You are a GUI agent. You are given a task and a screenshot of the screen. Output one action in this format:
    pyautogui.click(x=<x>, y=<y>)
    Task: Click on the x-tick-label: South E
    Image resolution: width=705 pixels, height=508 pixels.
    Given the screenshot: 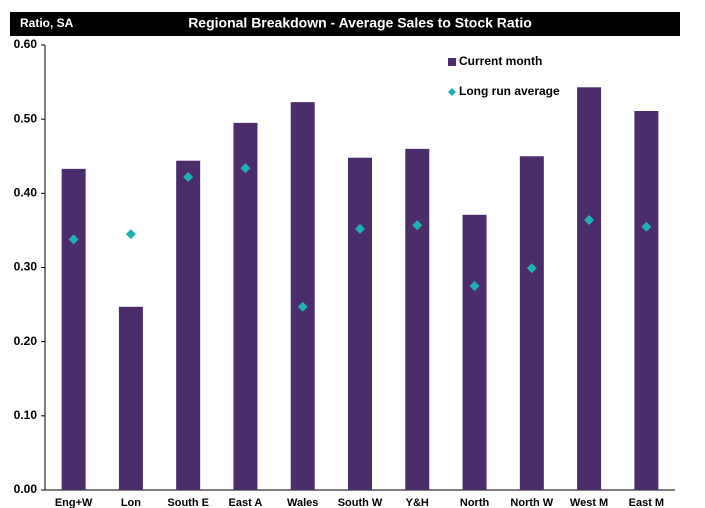 What is the action you would take?
    pyautogui.click(x=188, y=502)
    